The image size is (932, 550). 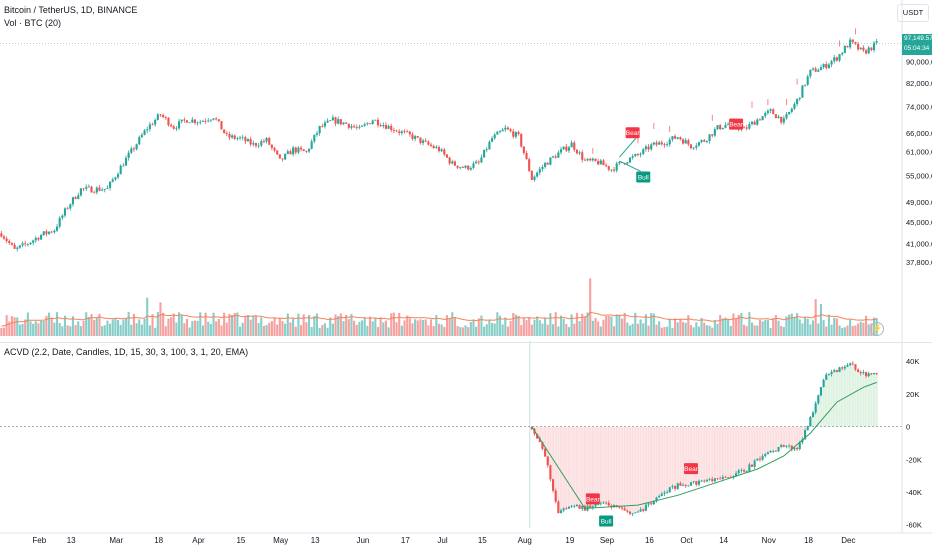 I want to click on x-axis-tick: 13, so click(x=71, y=540).